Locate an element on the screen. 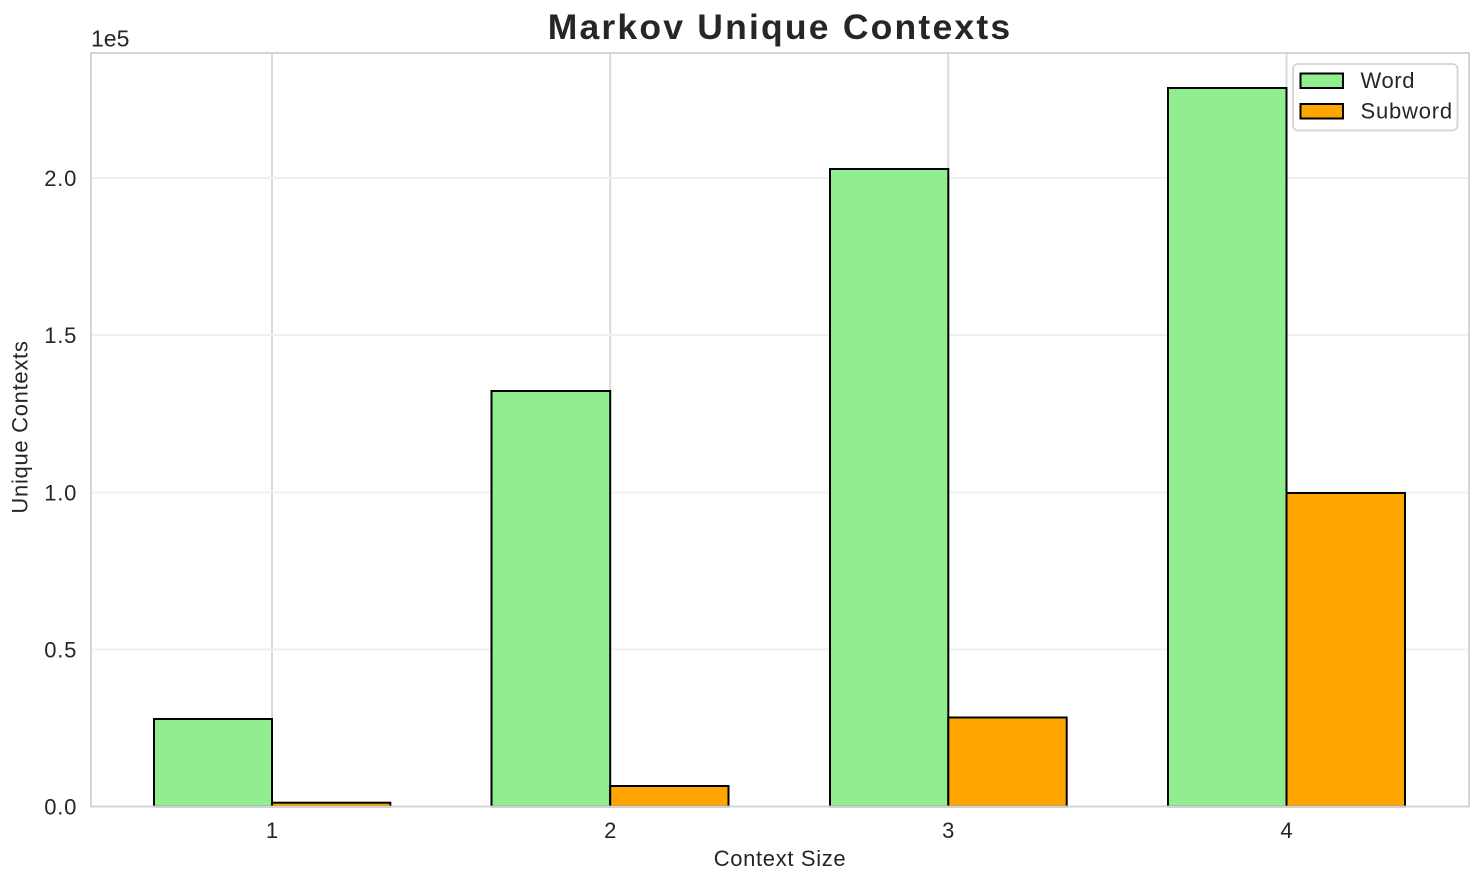 The image size is (1484, 890). svg-text: 0.0 is located at coordinates (60, 806).